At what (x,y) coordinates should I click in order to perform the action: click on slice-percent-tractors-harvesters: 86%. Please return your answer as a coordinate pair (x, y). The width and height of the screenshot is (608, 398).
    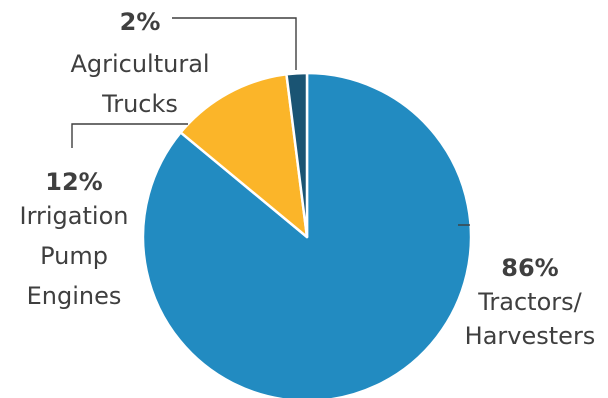
    Looking at the image, I should click on (529, 268).